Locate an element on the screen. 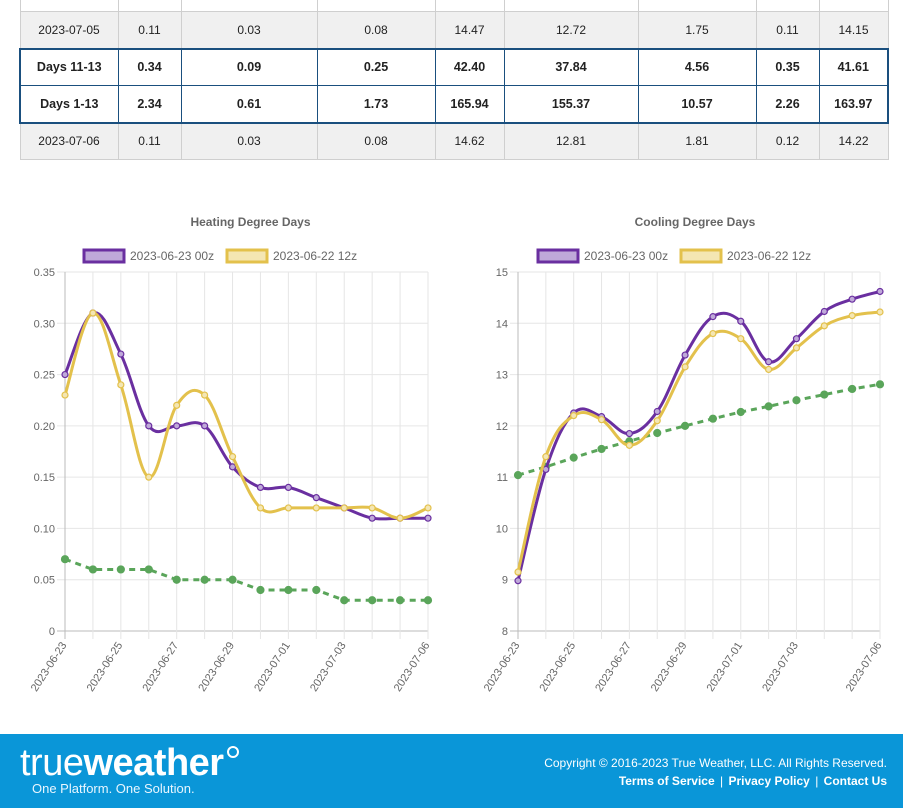 This screenshot has width=903, height=808. trueweather-logo: trueweather is located at coordinates (129, 763).